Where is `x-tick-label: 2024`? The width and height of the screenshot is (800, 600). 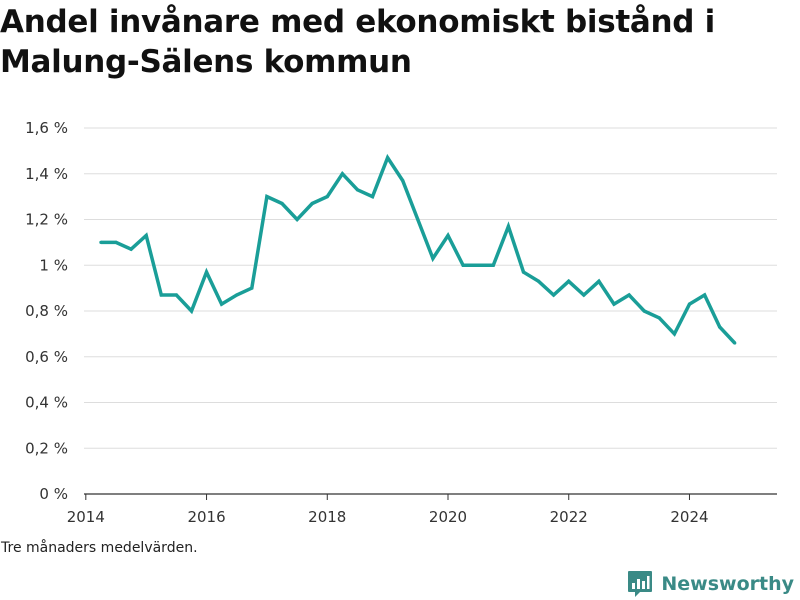 x-tick-label: 2024 is located at coordinates (689, 517).